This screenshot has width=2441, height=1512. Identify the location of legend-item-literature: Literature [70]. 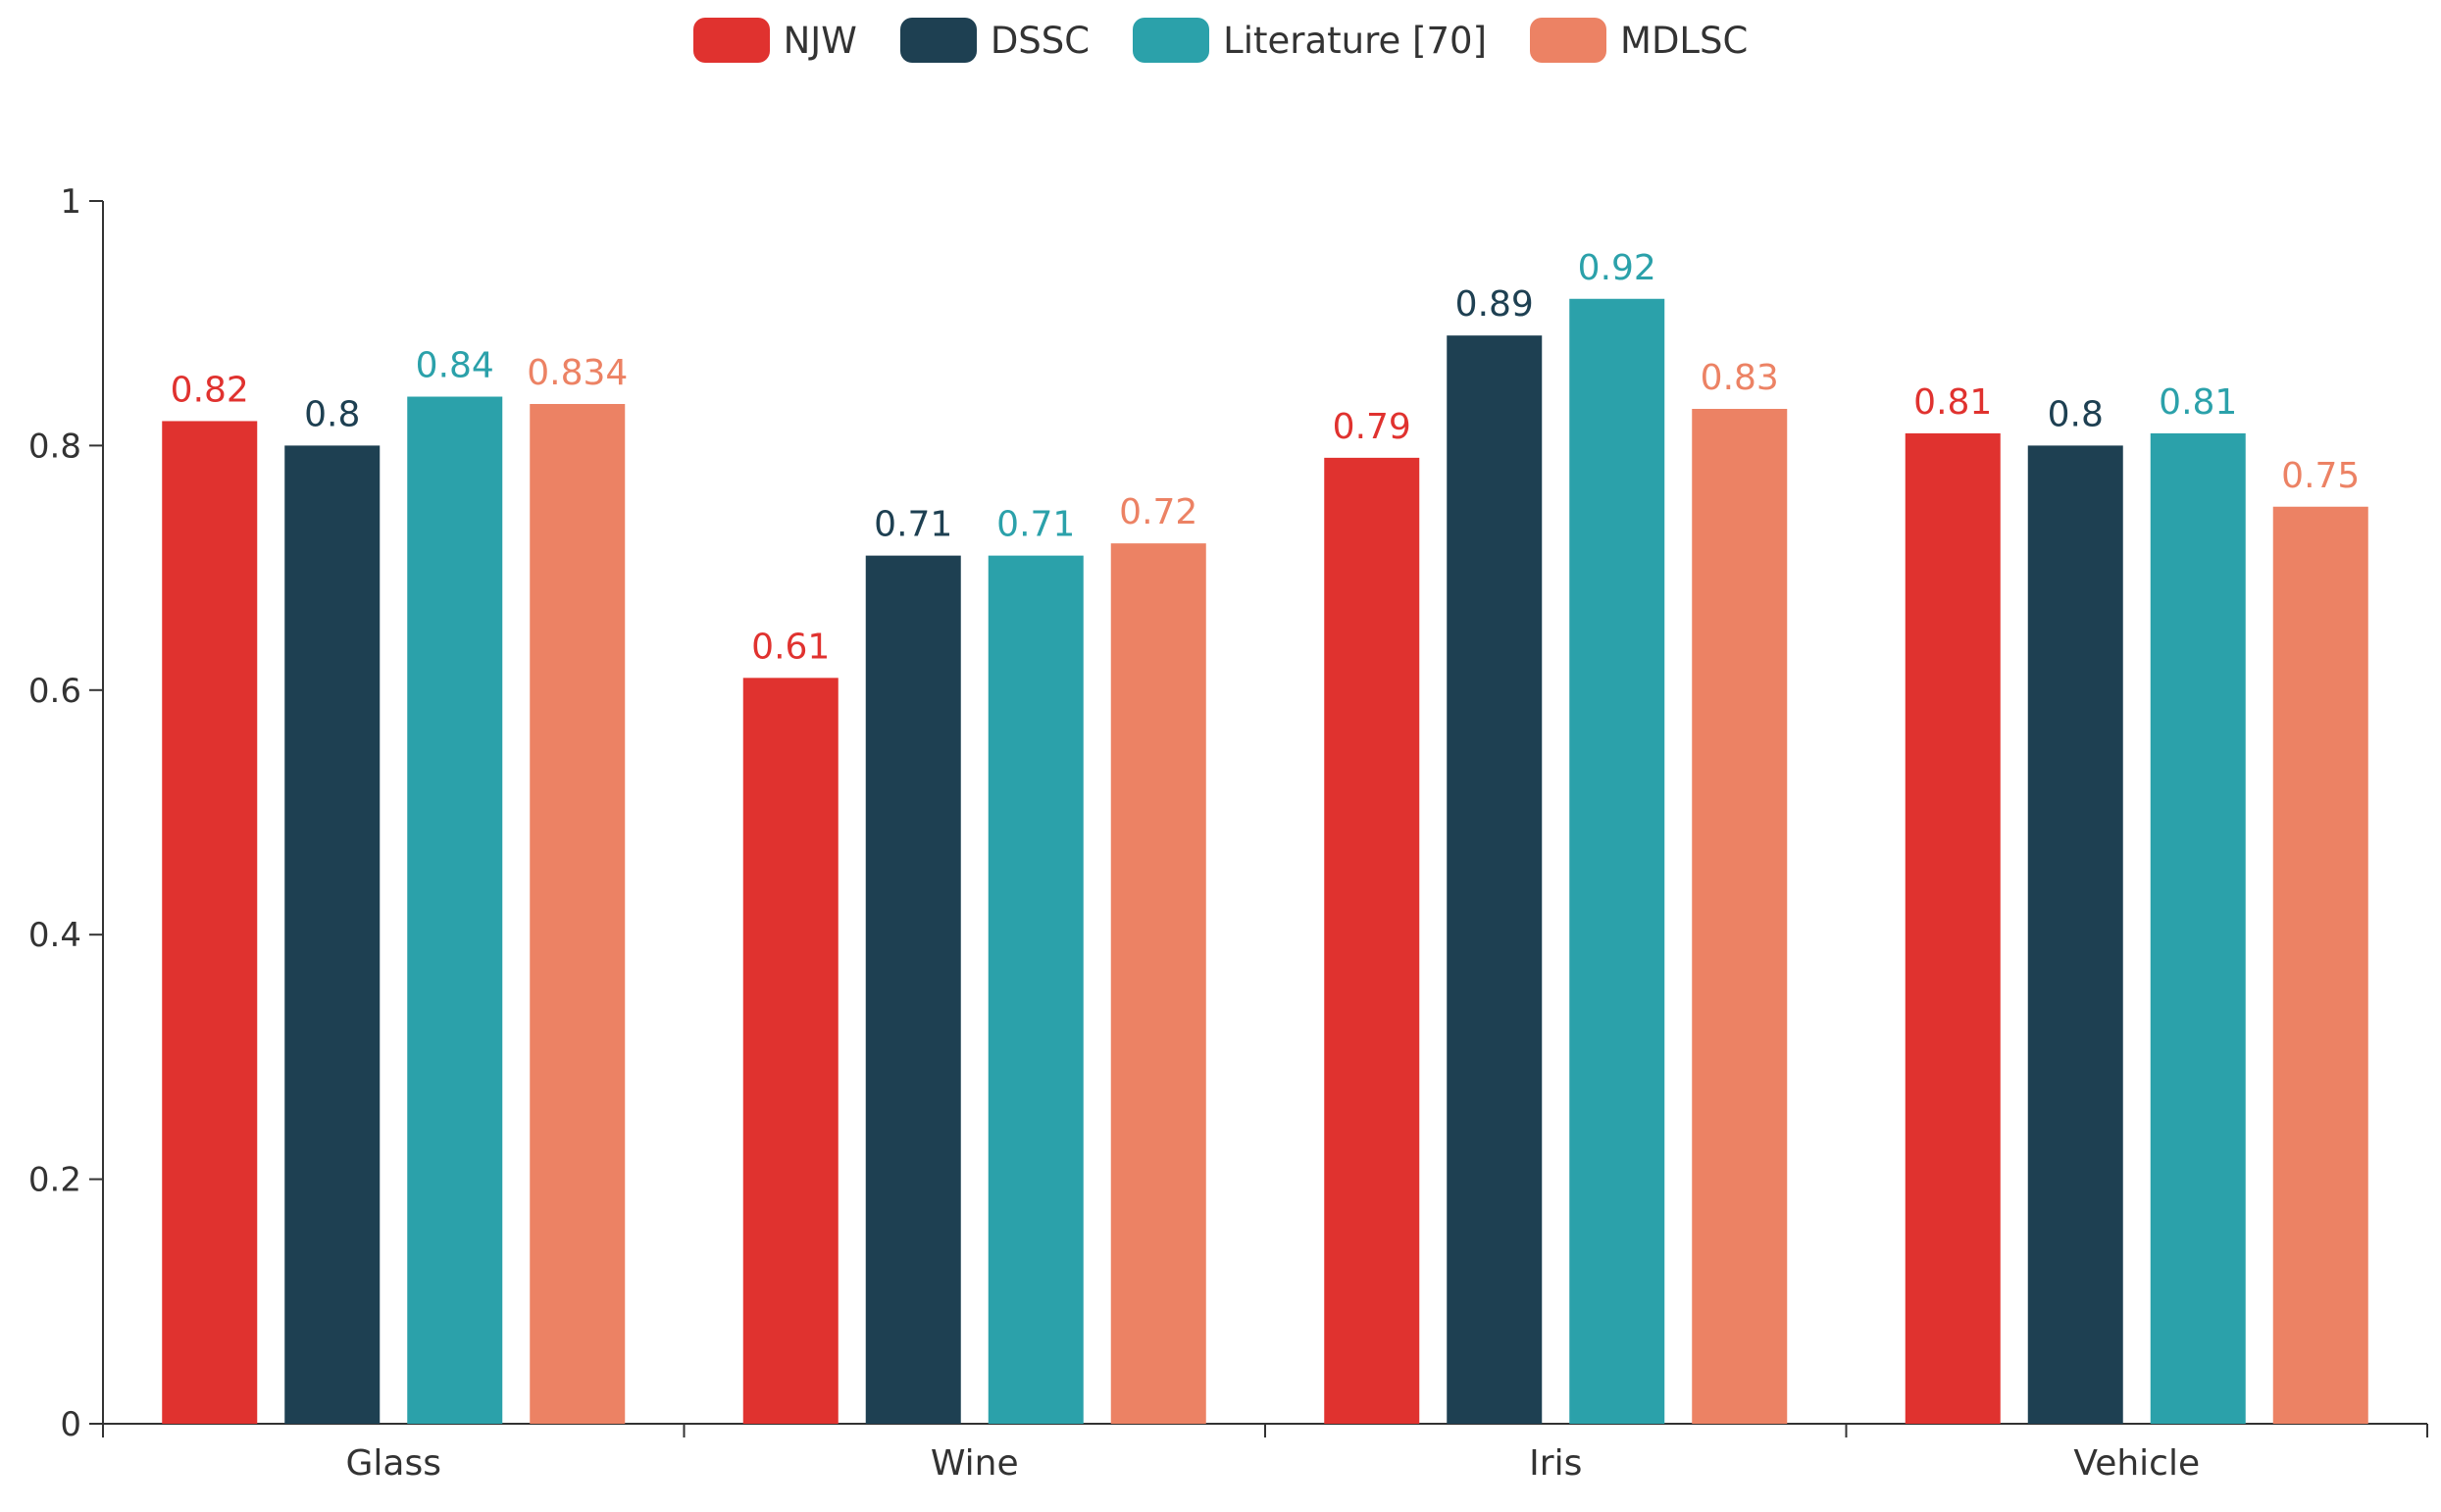
(1310, 40).